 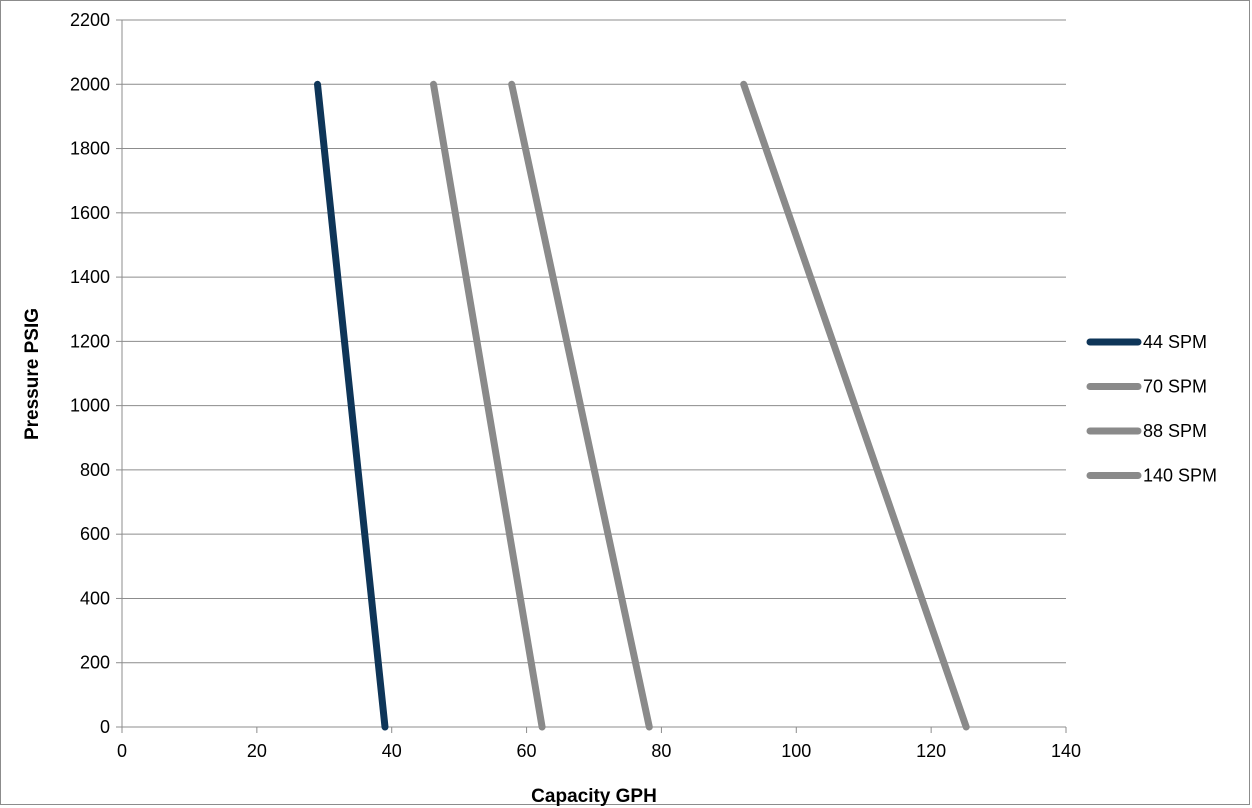 What do you see at coordinates (1175, 342) in the screenshot?
I see `legend-label: 44 SPM` at bounding box center [1175, 342].